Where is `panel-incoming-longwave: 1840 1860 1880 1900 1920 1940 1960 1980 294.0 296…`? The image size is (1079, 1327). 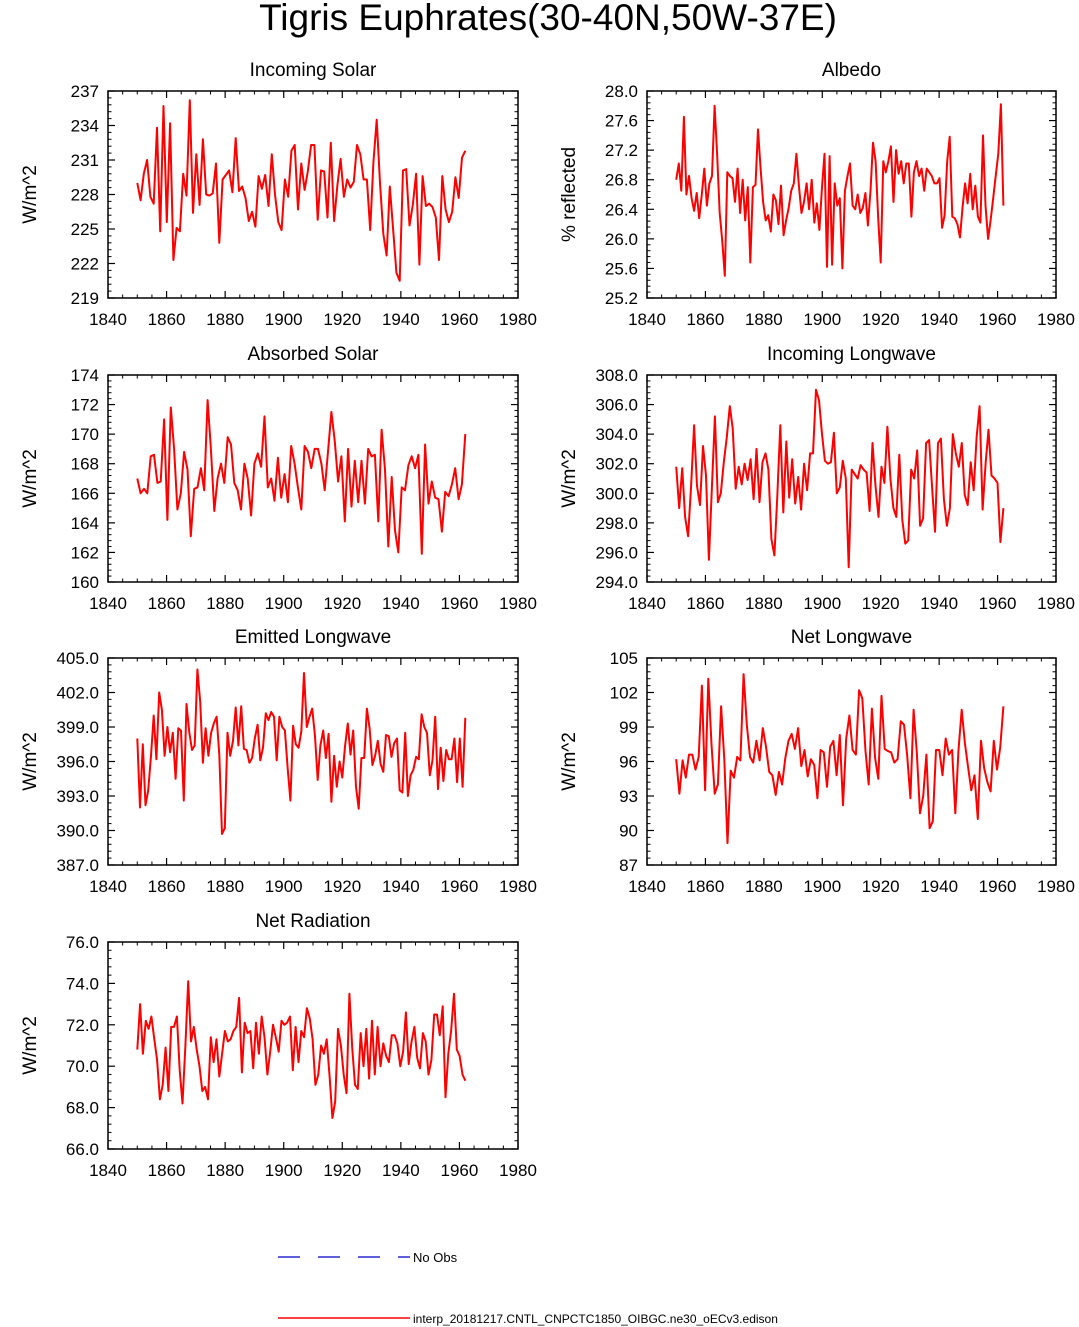
panel-incoming-longwave: 1840 1860 1880 1900 1920 1940 1960 1980 294.0 296… is located at coordinates (817, 478).